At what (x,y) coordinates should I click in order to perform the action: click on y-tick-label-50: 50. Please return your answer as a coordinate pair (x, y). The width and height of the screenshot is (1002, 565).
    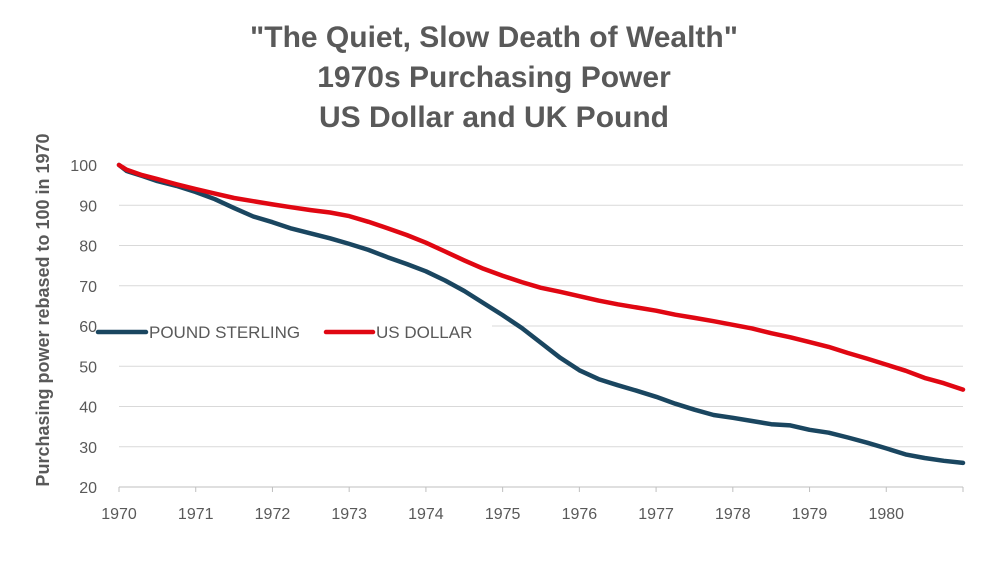
    Looking at the image, I should click on (88, 367).